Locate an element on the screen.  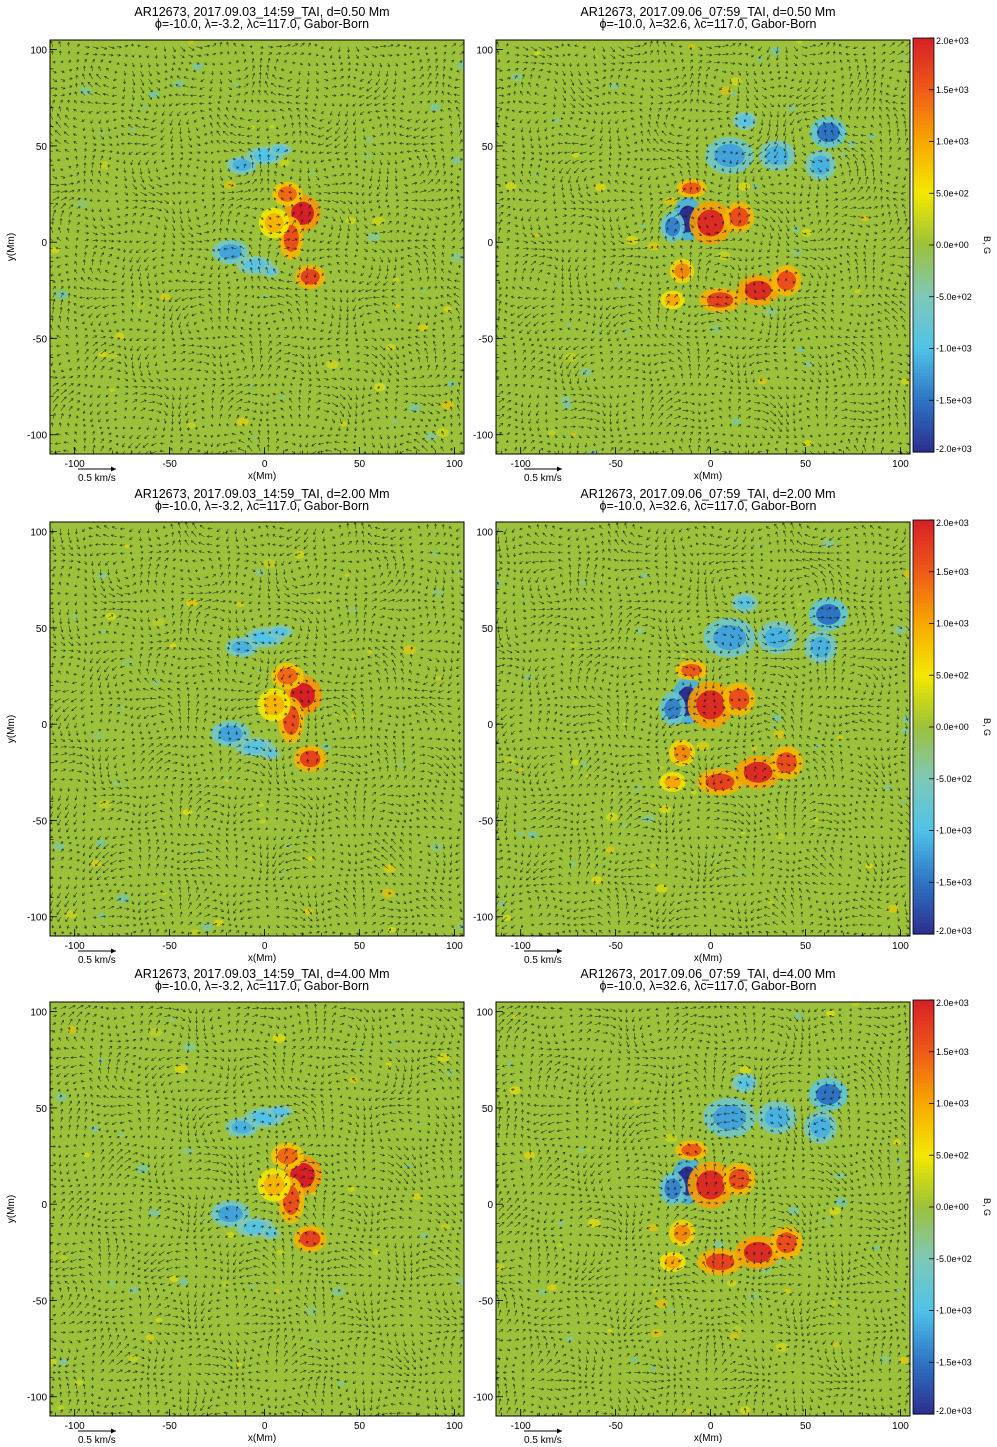
scale-arrow-label: 0.5 km/s is located at coordinates (97, 478).